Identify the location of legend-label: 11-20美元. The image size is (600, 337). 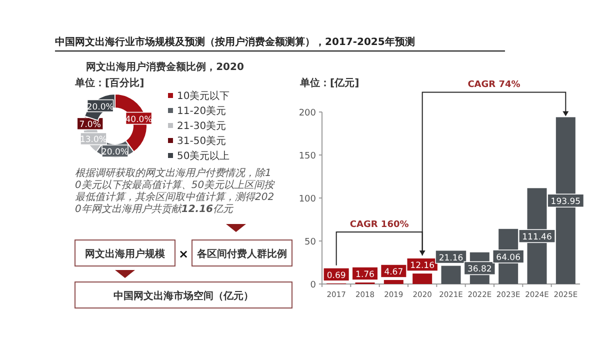
(201, 111).